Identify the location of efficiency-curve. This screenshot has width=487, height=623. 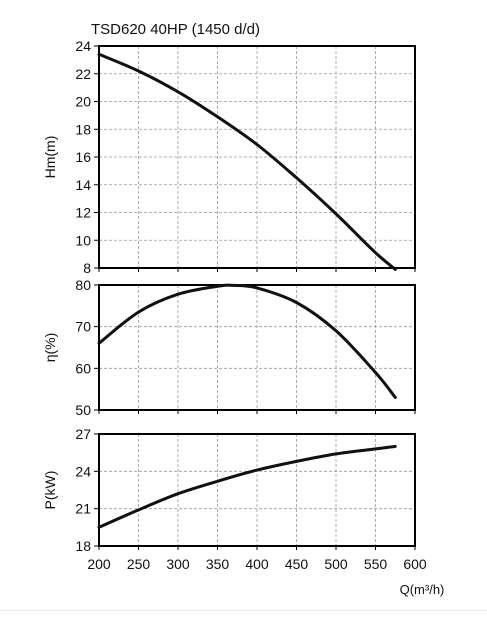
(247, 341).